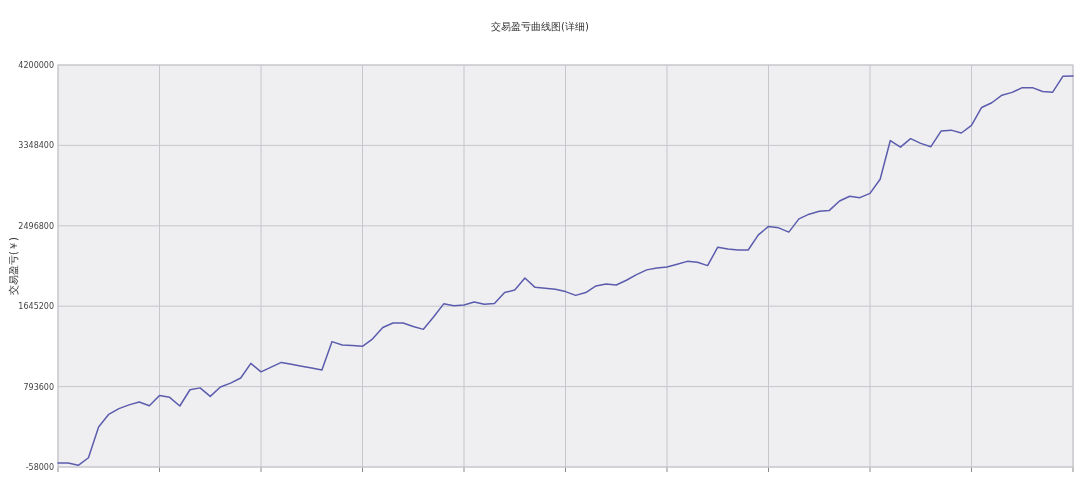  I want to click on y-tick-label: 4200000, so click(36, 65).